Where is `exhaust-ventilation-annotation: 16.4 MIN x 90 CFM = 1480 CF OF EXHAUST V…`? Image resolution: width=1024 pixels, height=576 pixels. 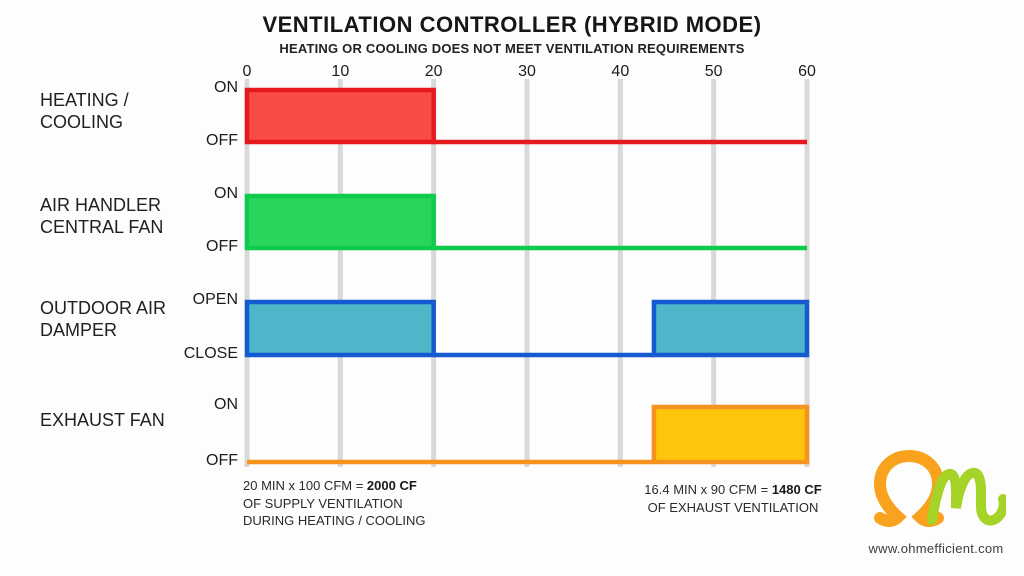
exhaust-ventilation-annotation: 16.4 MIN x 90 CFM = 1480 CF OF EXHAUST V… is located at coordinates (733, 498).